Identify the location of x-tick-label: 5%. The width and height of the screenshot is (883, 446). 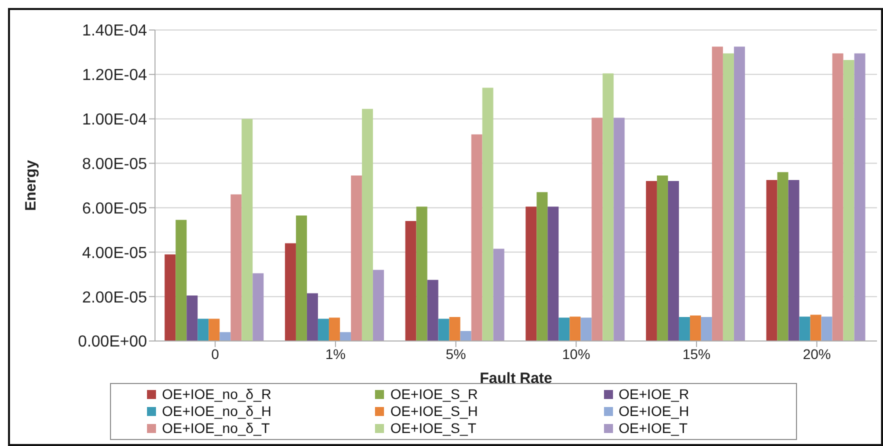
(456, 354).